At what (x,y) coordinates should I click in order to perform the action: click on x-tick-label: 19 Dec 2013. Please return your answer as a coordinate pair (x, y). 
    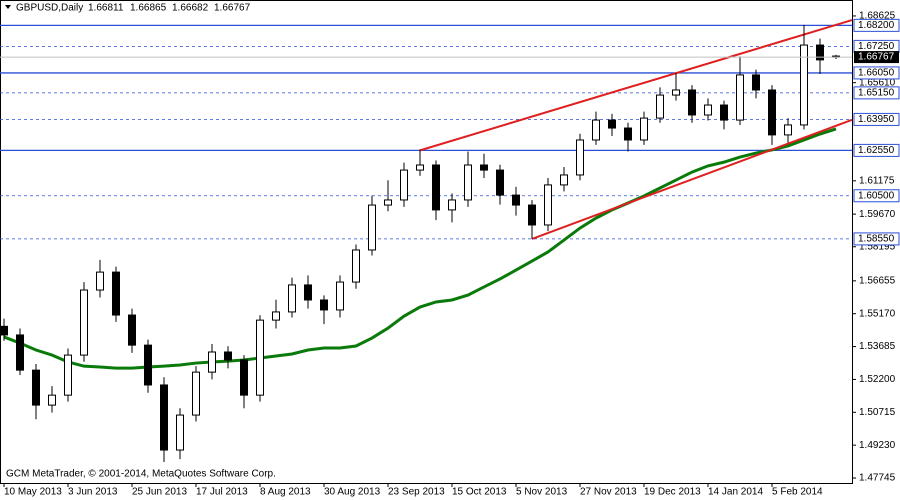
    Looking at the image, I should click on (672, 492).